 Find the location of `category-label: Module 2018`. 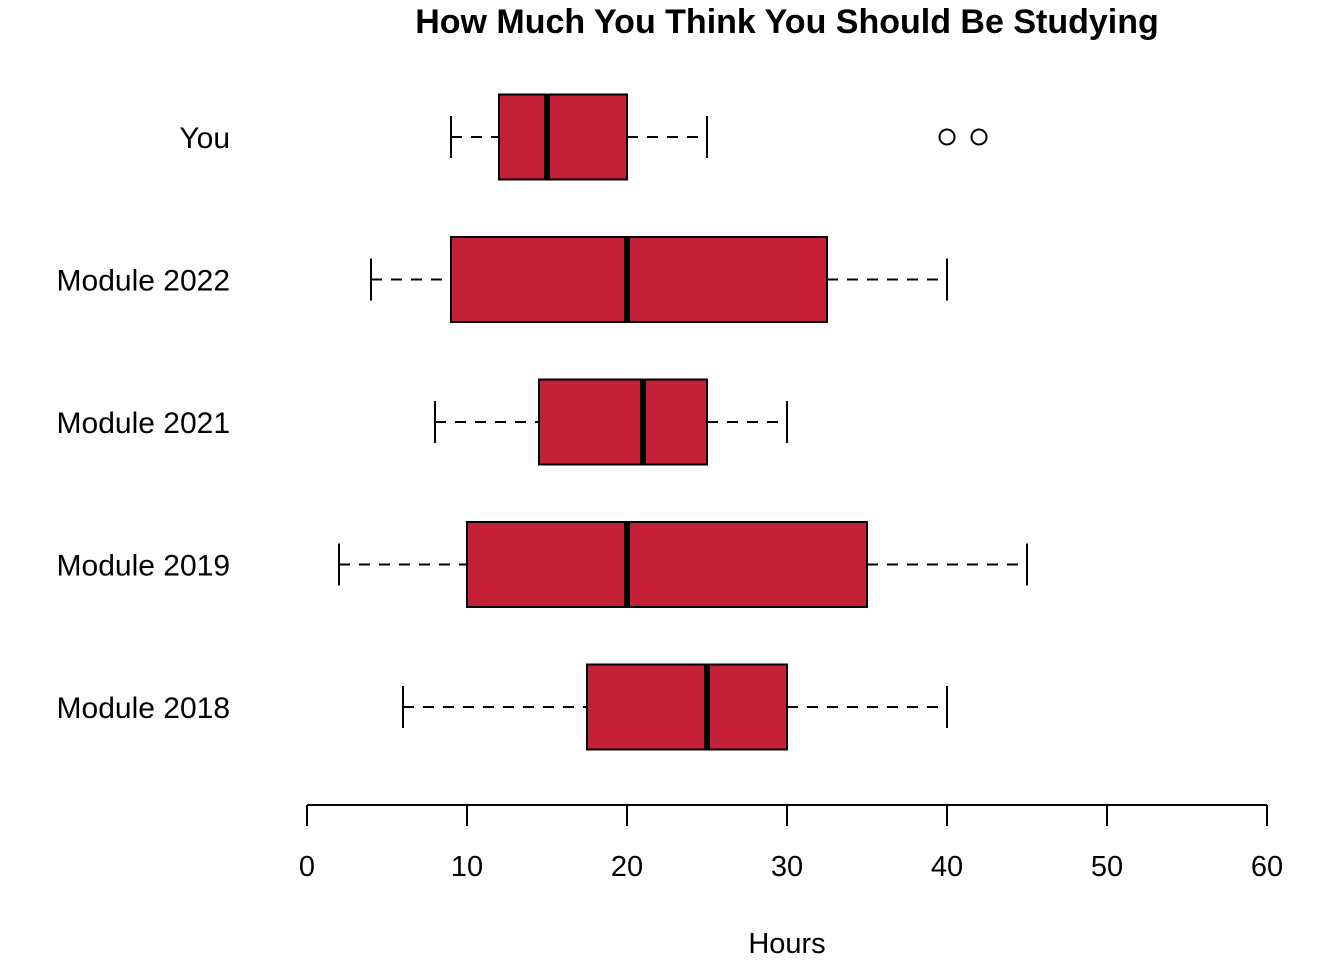

category-label: Module 2018 is located at coordinates (143, 708).